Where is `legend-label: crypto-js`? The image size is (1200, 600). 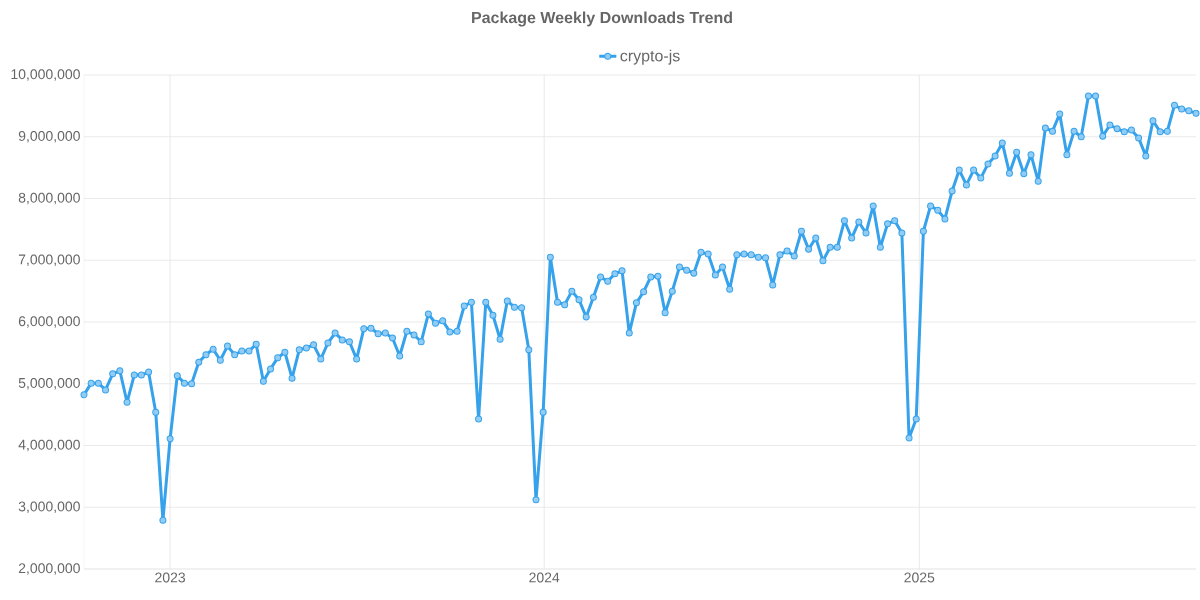 legend-label: crypto-js is located at coordinates (650, 57).